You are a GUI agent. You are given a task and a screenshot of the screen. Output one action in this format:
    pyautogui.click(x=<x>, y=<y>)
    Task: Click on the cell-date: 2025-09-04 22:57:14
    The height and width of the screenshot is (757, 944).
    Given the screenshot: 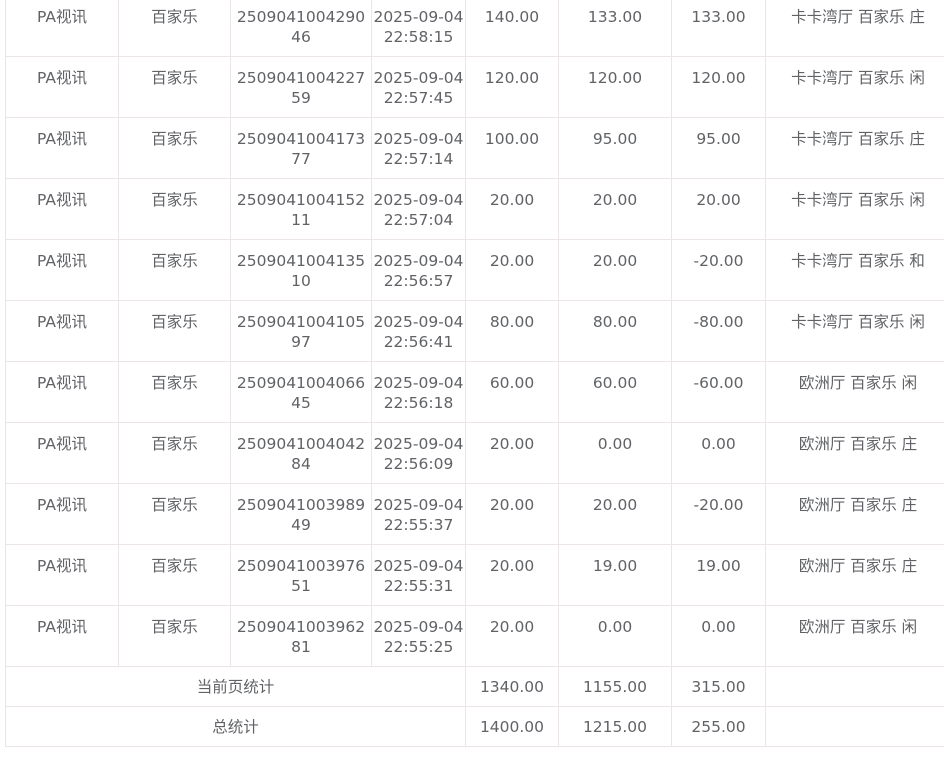 What is the action you would take?
    pyautogui.click(x=418, y=148)
    